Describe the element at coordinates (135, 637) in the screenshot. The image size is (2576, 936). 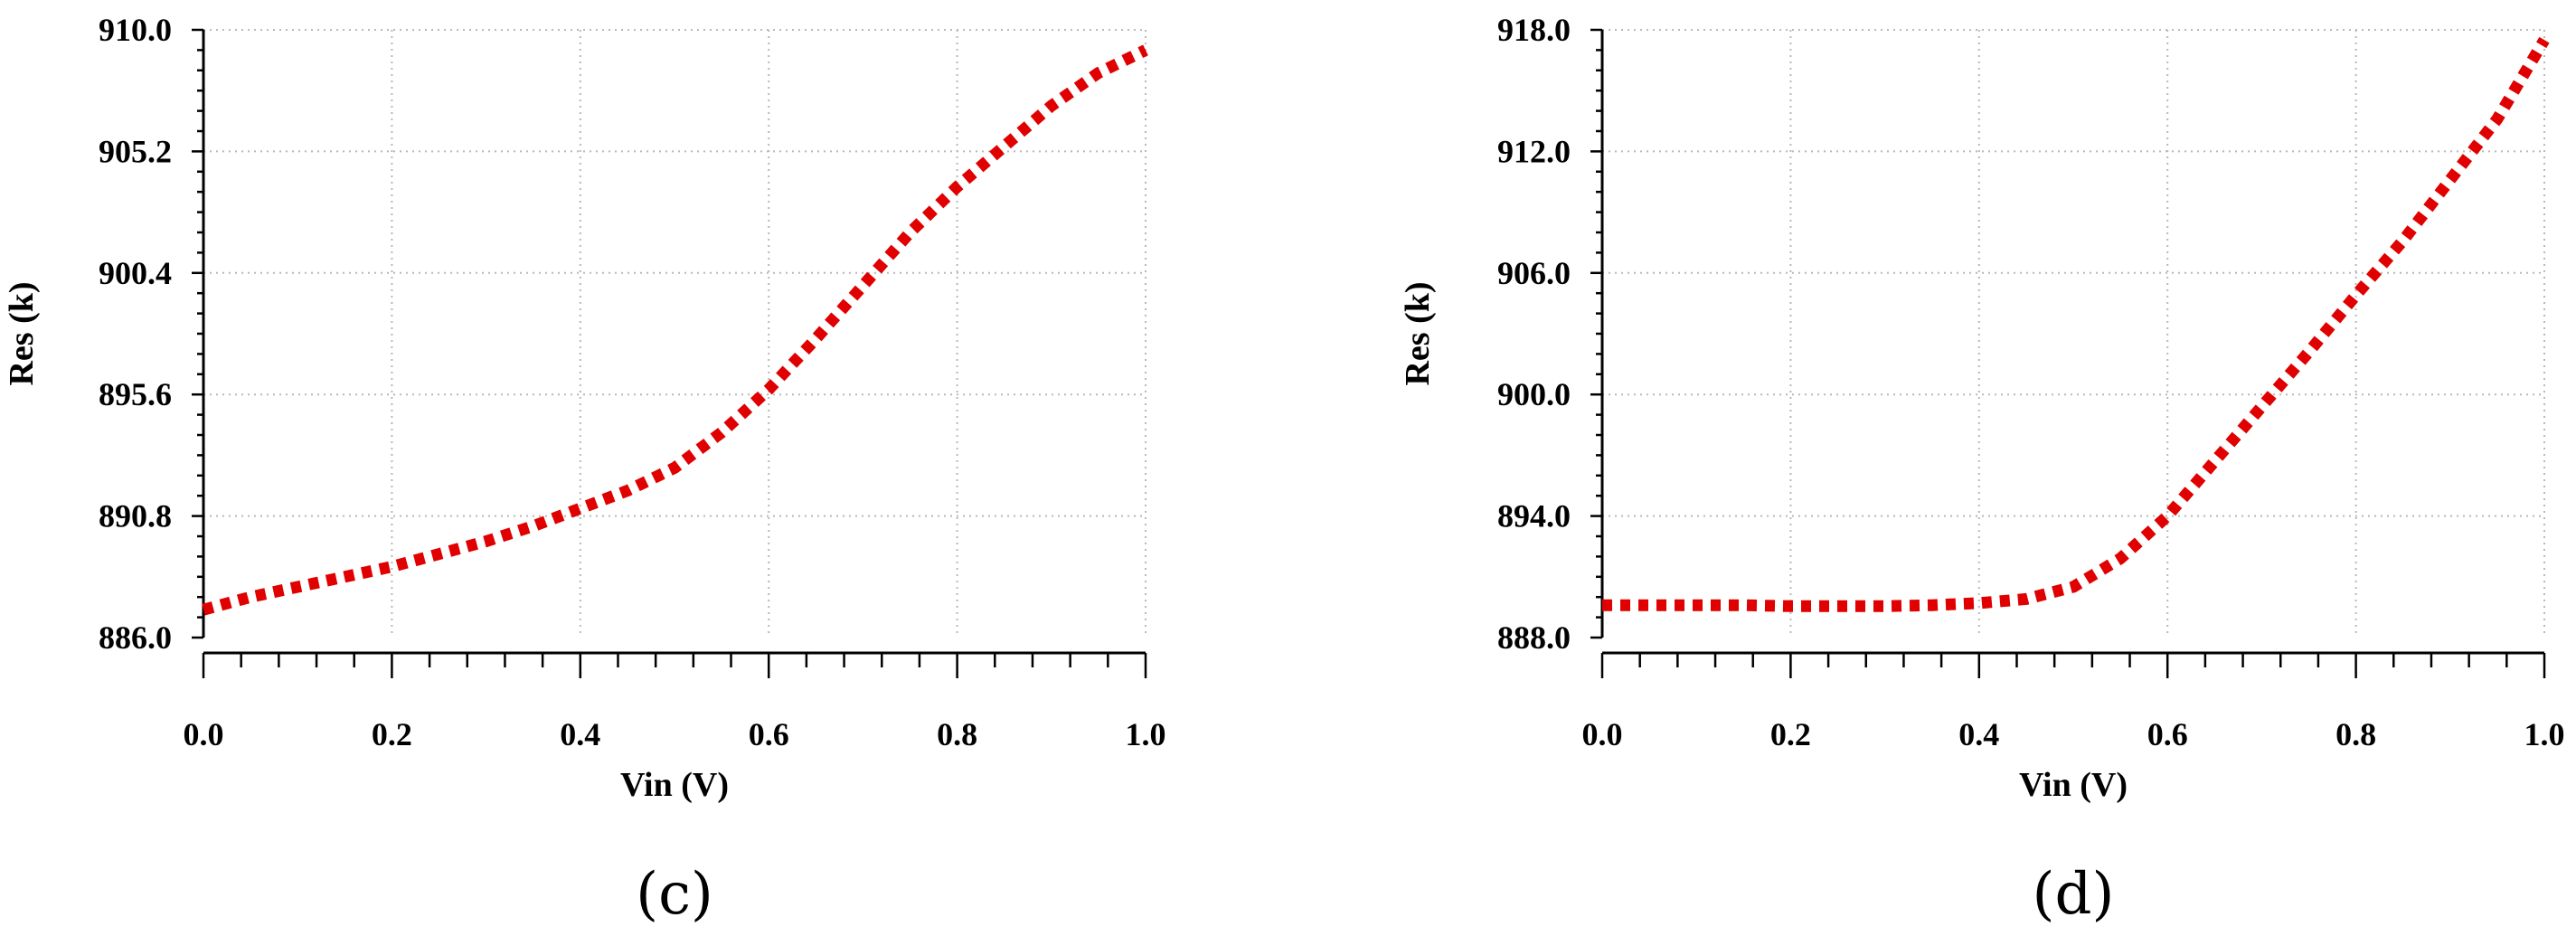
I see `y-tick-label: 886.0` at that location.